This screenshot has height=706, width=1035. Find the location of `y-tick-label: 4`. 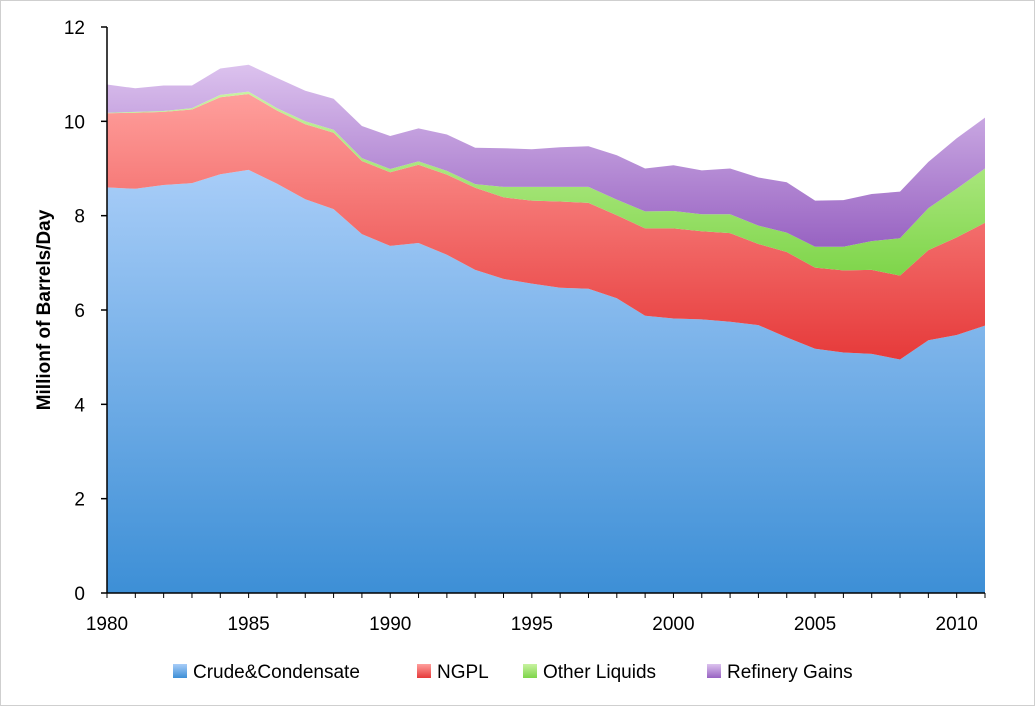

y-tick-label: 4 is located at coordinates (79, 405).